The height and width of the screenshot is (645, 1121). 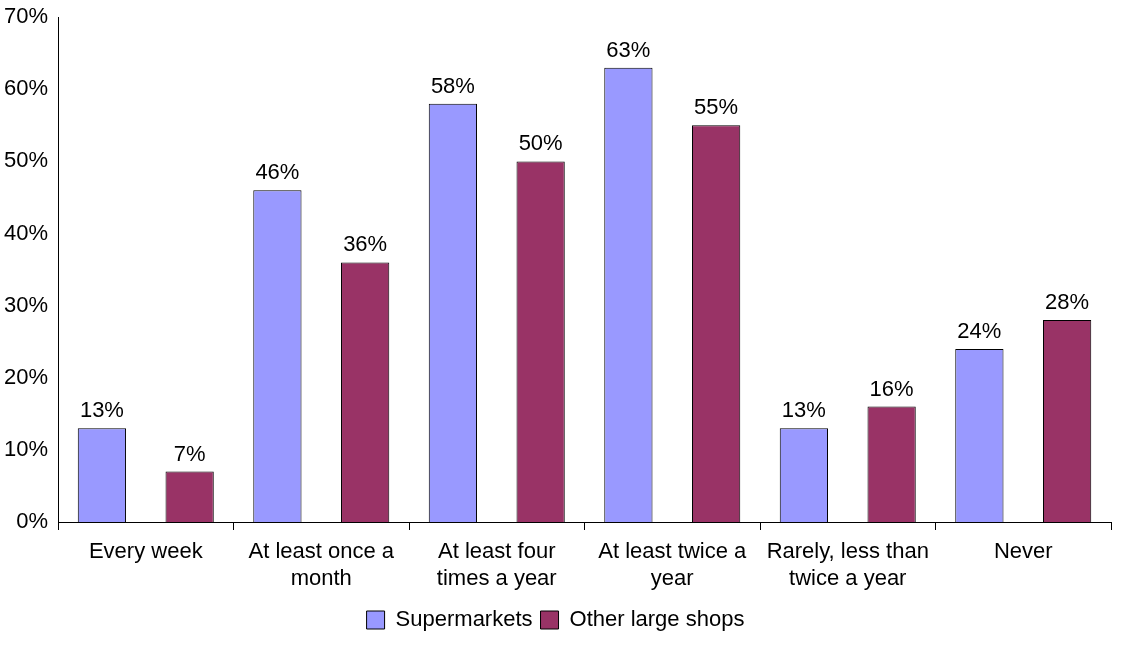 I want to click on x-tick-label: Every week, so click(x=146, y=550).